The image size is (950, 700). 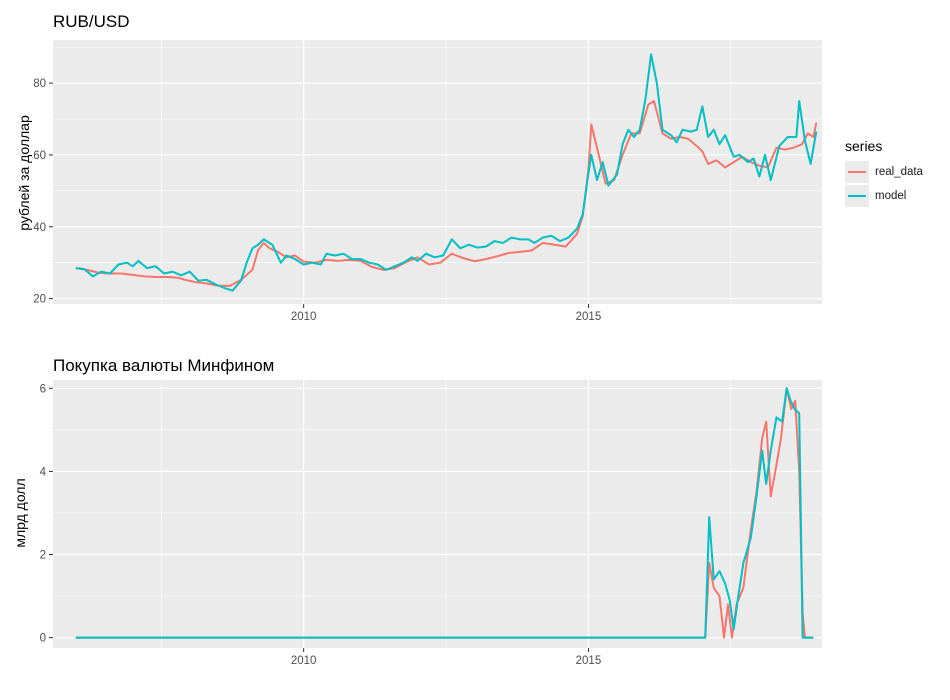 I want to click on chart-title-rub-usd: RUB/USD, so click(x=91, y=21).